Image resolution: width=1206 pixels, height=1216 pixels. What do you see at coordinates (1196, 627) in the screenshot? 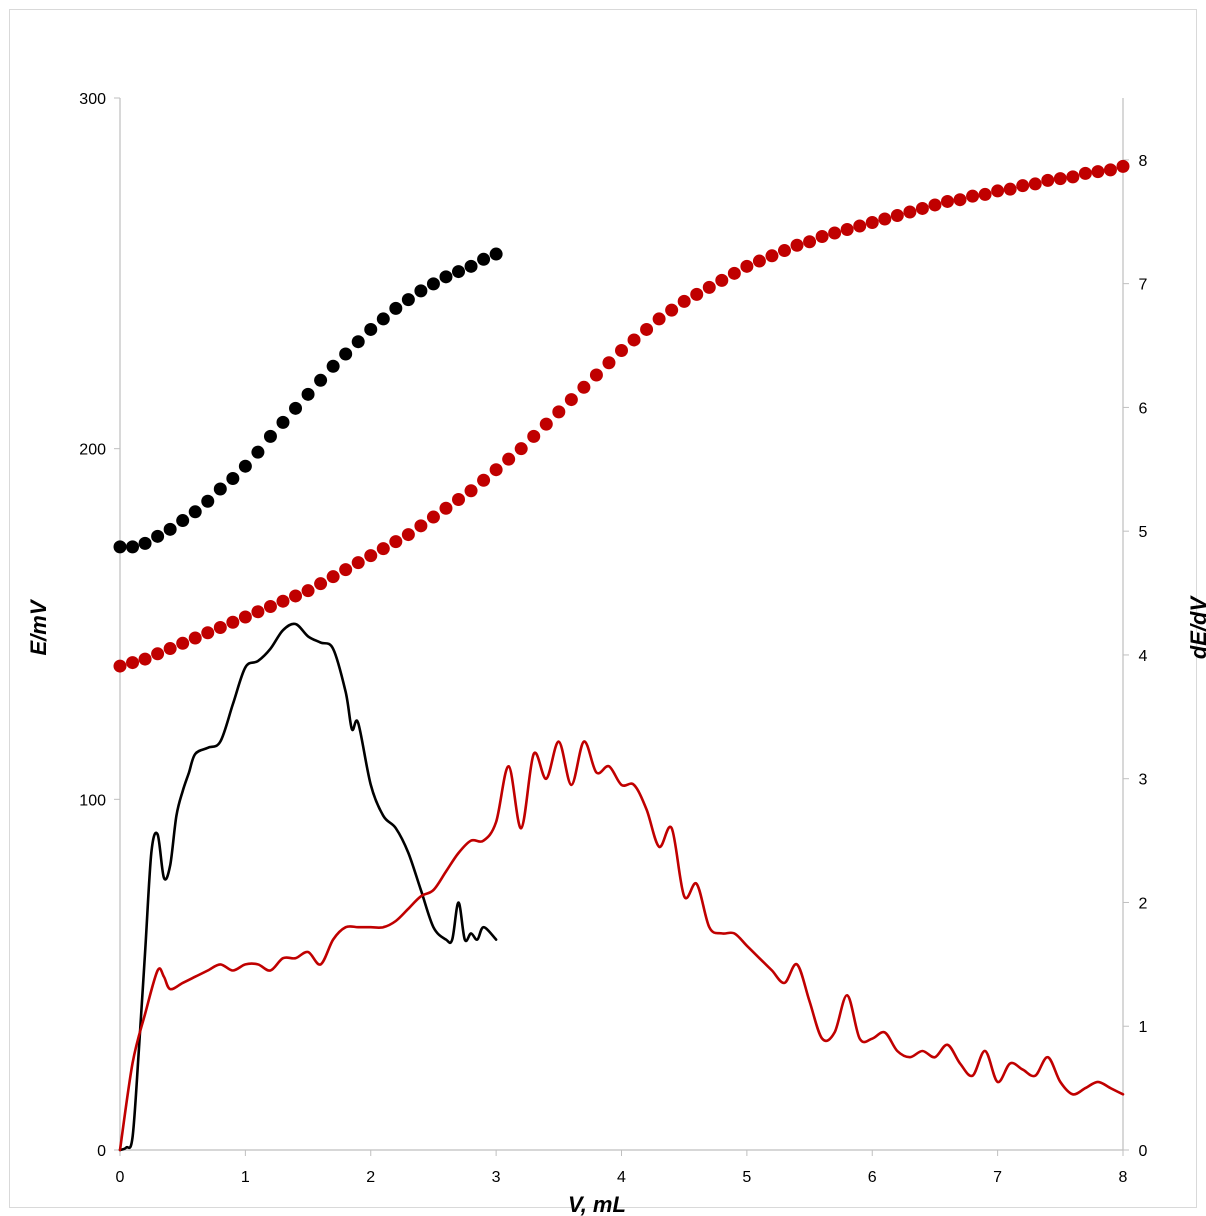
I see `right-y-axis-label: dE/dV` at bounding box center [1196, 627].